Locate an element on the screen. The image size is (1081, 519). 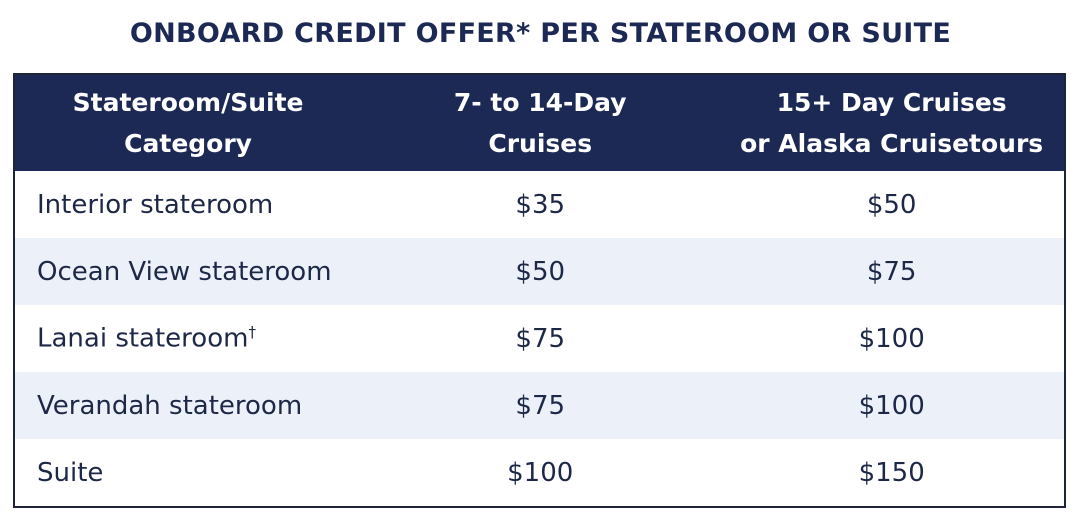
short-cruise-credit: $100 is located at coordinates (540, 472).